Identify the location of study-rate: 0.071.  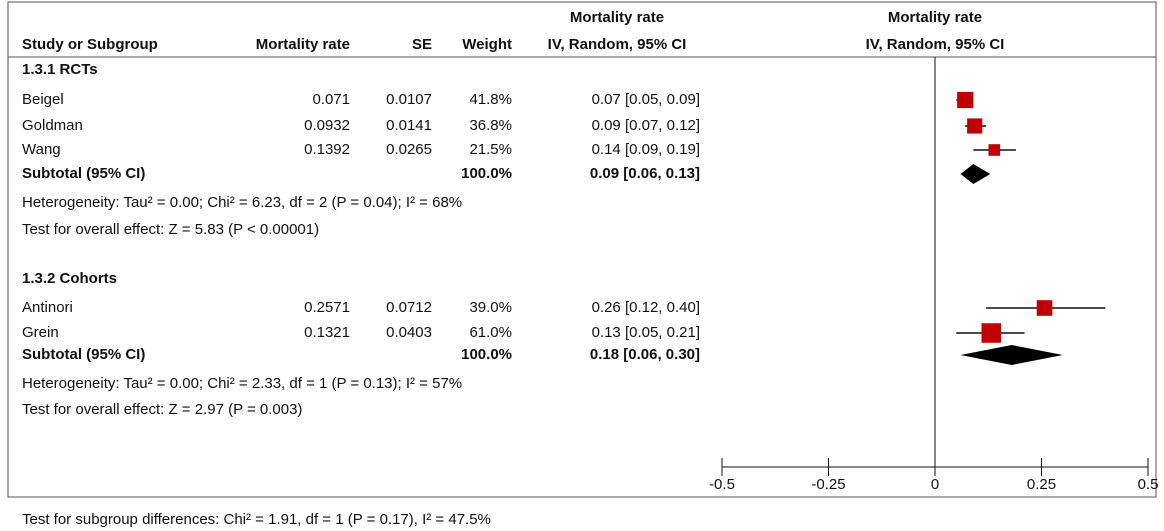
(331, 99).